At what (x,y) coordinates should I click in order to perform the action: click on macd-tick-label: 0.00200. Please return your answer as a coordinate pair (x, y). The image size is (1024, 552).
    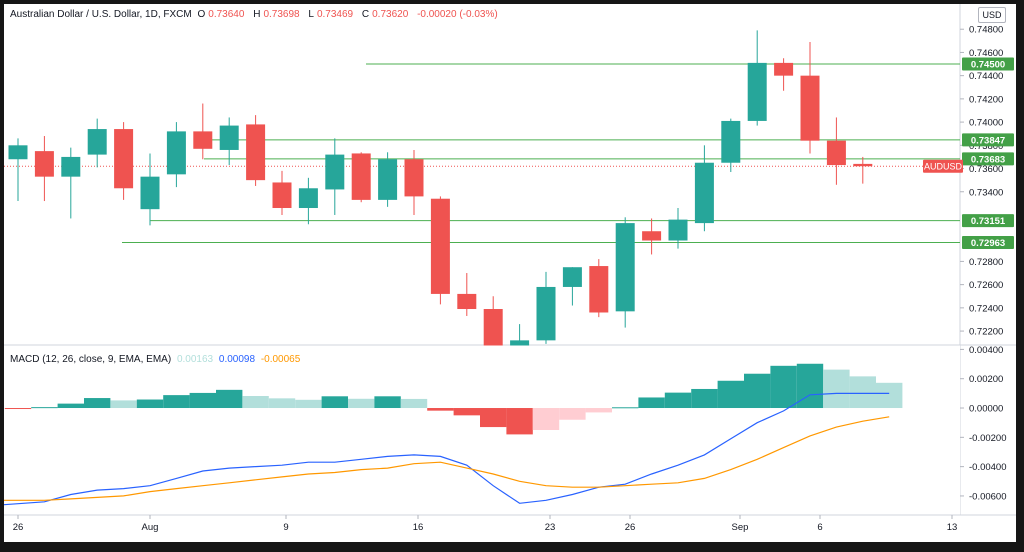
    Looking at the image, I should click on (986, 379).